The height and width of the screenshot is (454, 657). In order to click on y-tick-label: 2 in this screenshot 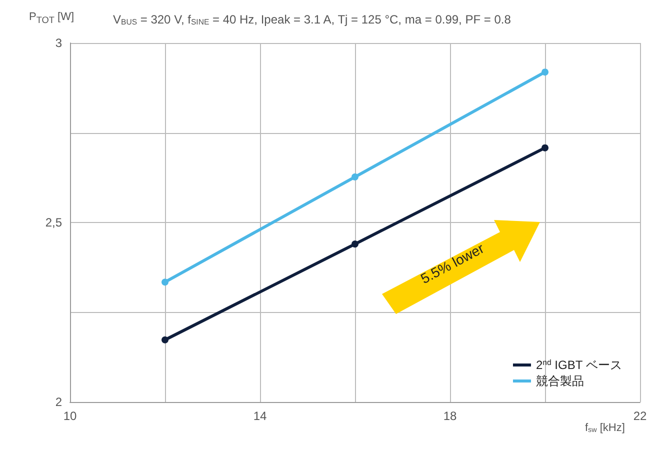, I will do `click(58, 402)`.